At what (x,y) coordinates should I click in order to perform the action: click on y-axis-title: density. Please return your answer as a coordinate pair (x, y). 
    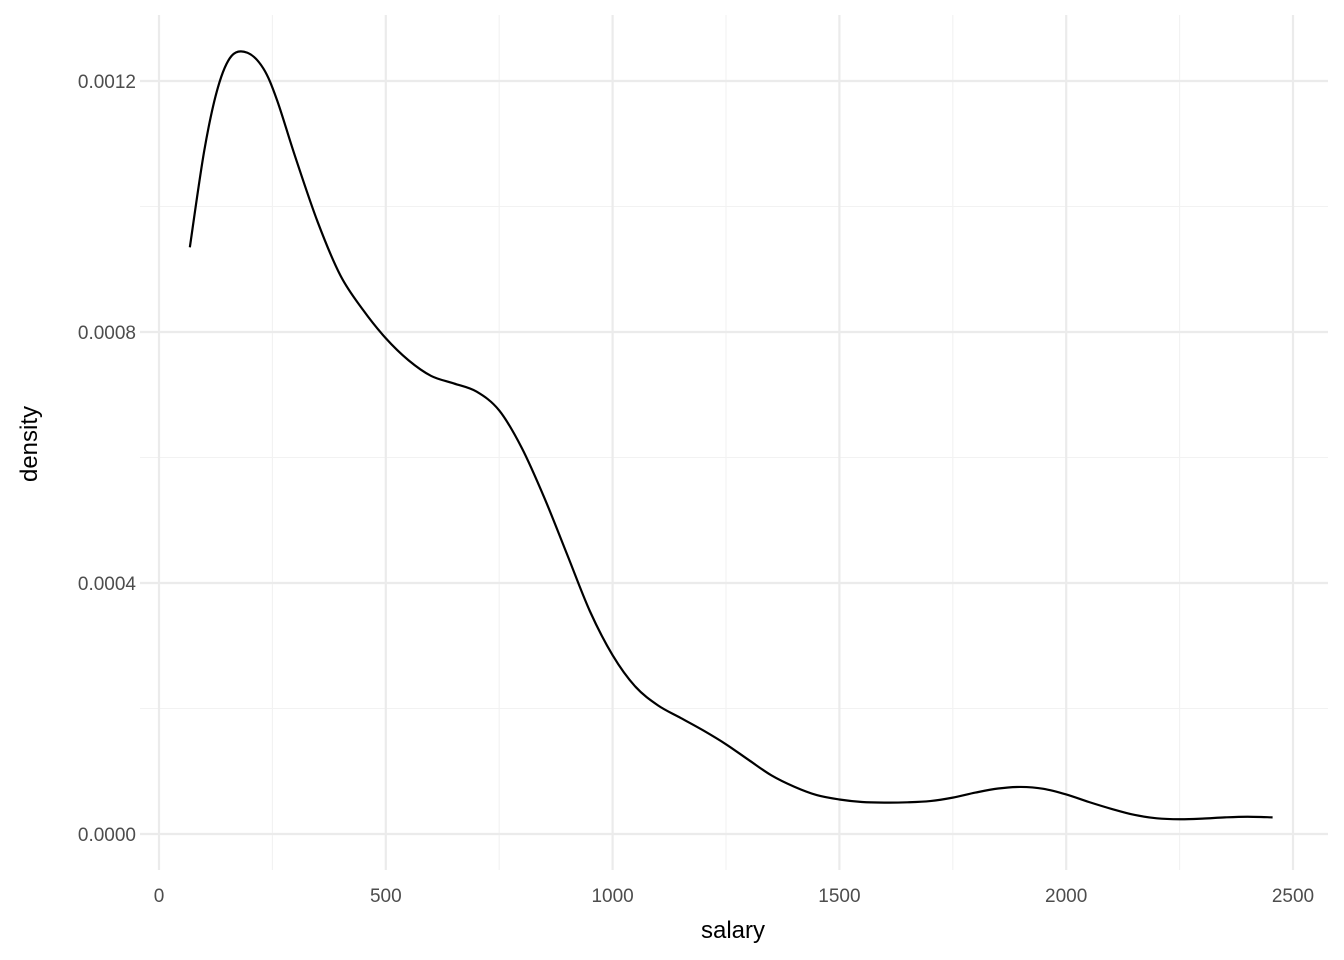
    Looking at the image, I should click on (29, 444).